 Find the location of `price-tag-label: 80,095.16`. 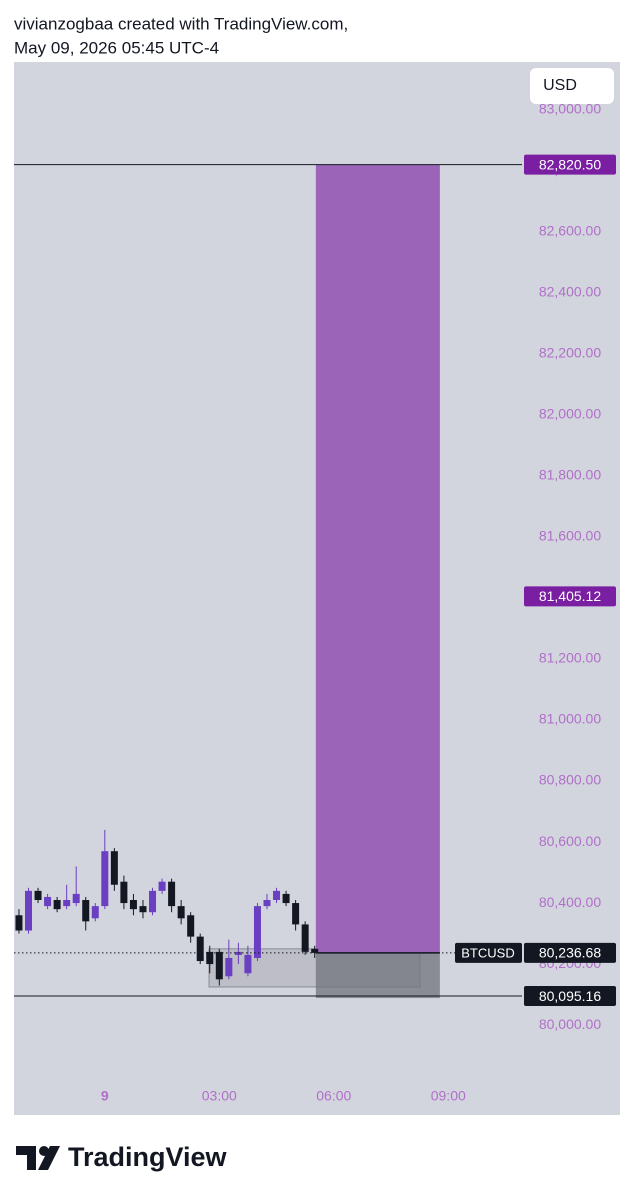

price-tag-label: 80,095.16 is located at coordinates (570, 996).